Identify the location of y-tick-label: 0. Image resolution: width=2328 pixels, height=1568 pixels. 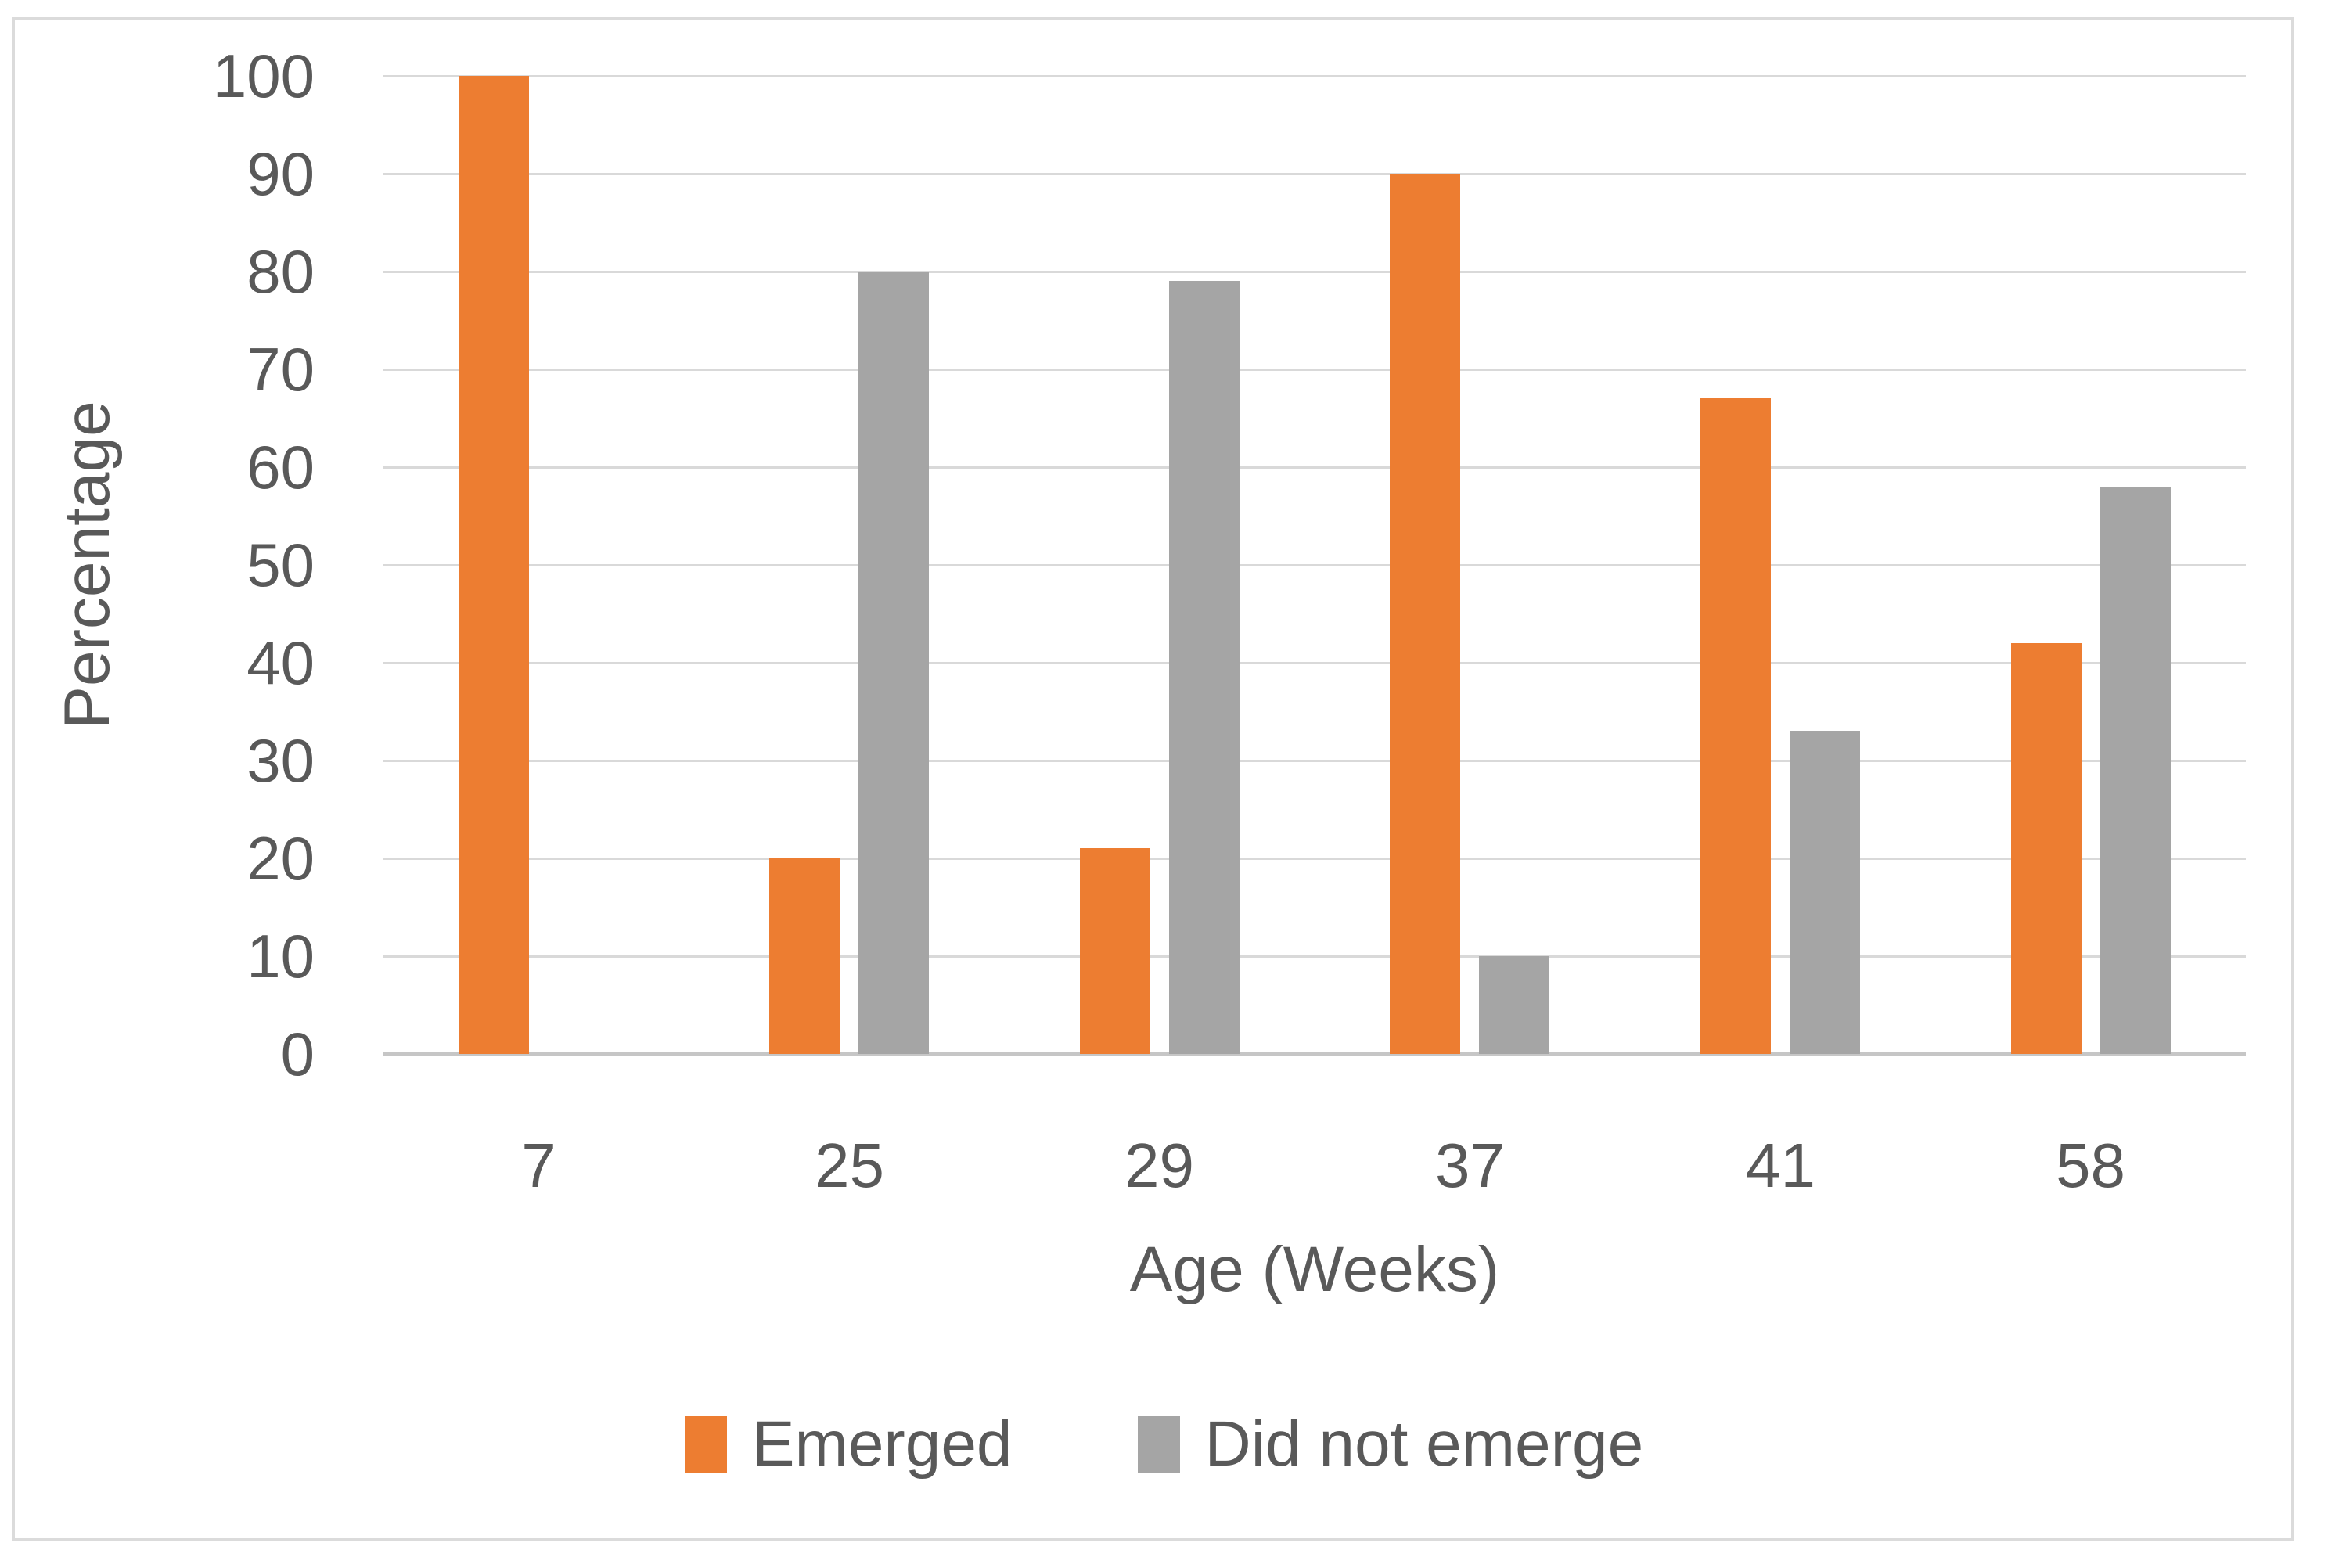
(297, 1054).